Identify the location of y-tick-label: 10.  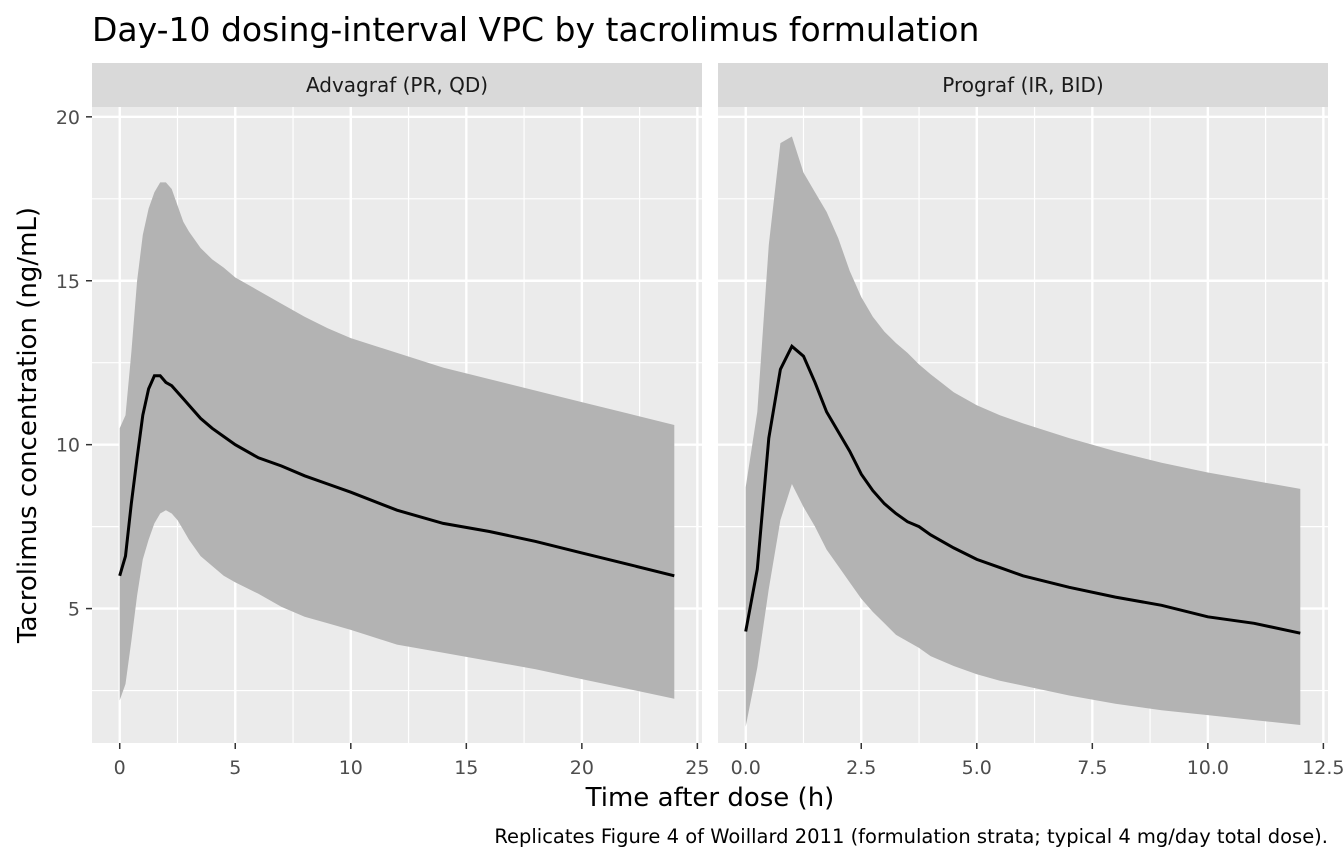
(68, 446).